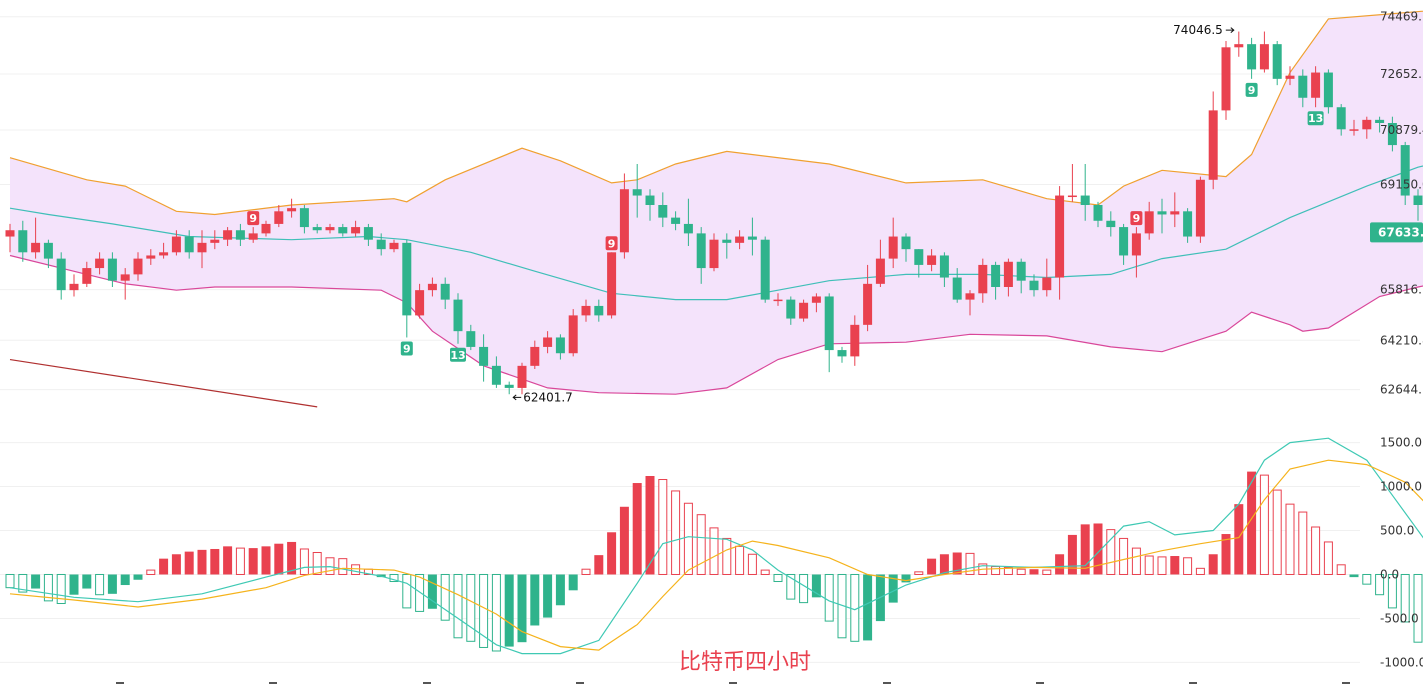  I want to click on high-label: 74046.5, so click(1198, 30).